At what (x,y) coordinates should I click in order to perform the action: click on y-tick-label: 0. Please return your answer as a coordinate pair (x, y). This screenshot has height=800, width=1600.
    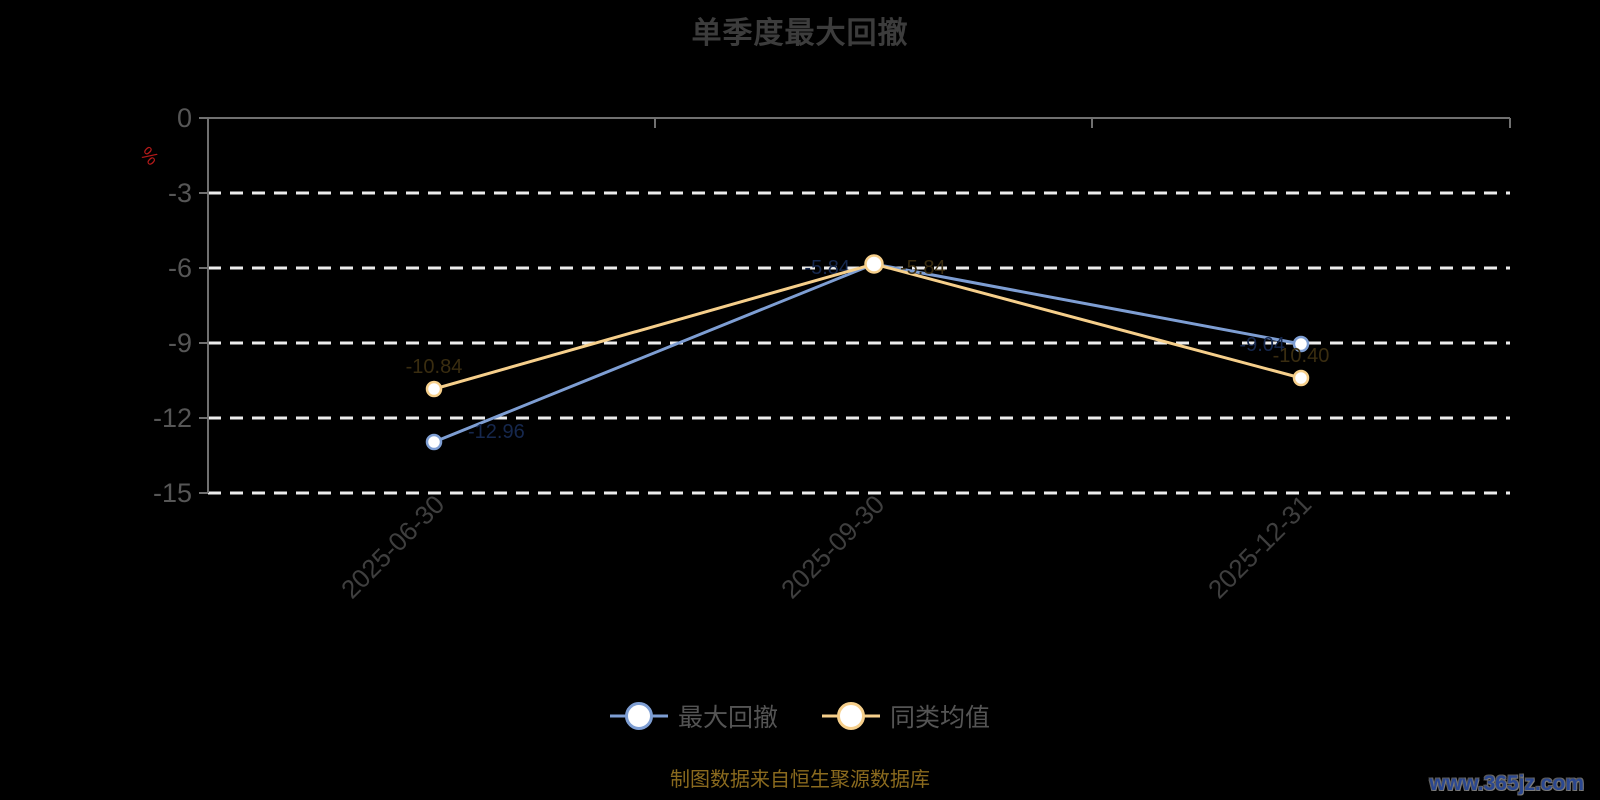
    Looking at the image, I should click on (184, 118).